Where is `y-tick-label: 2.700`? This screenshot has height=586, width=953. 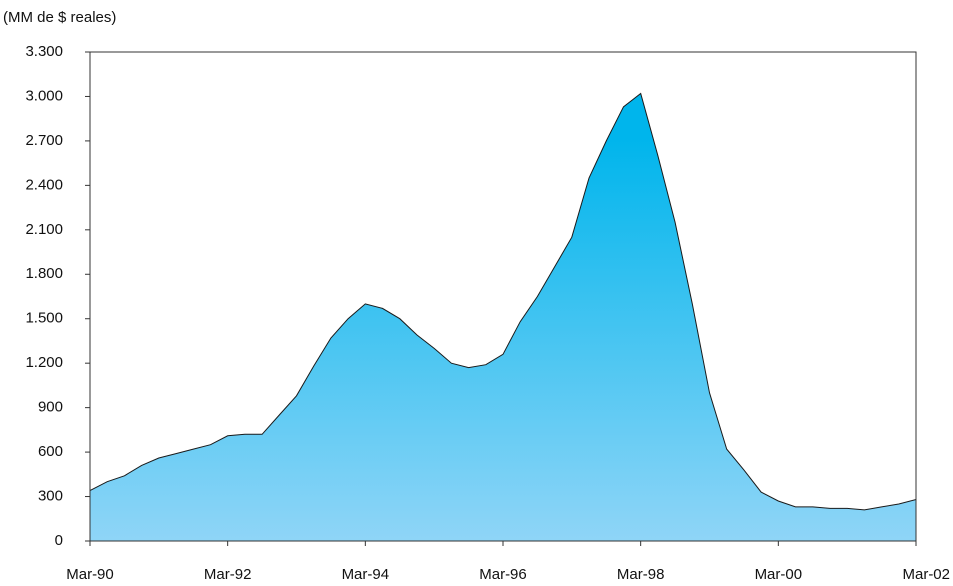 y-tick-label: 2.700 is located at coordinates (44, 140).